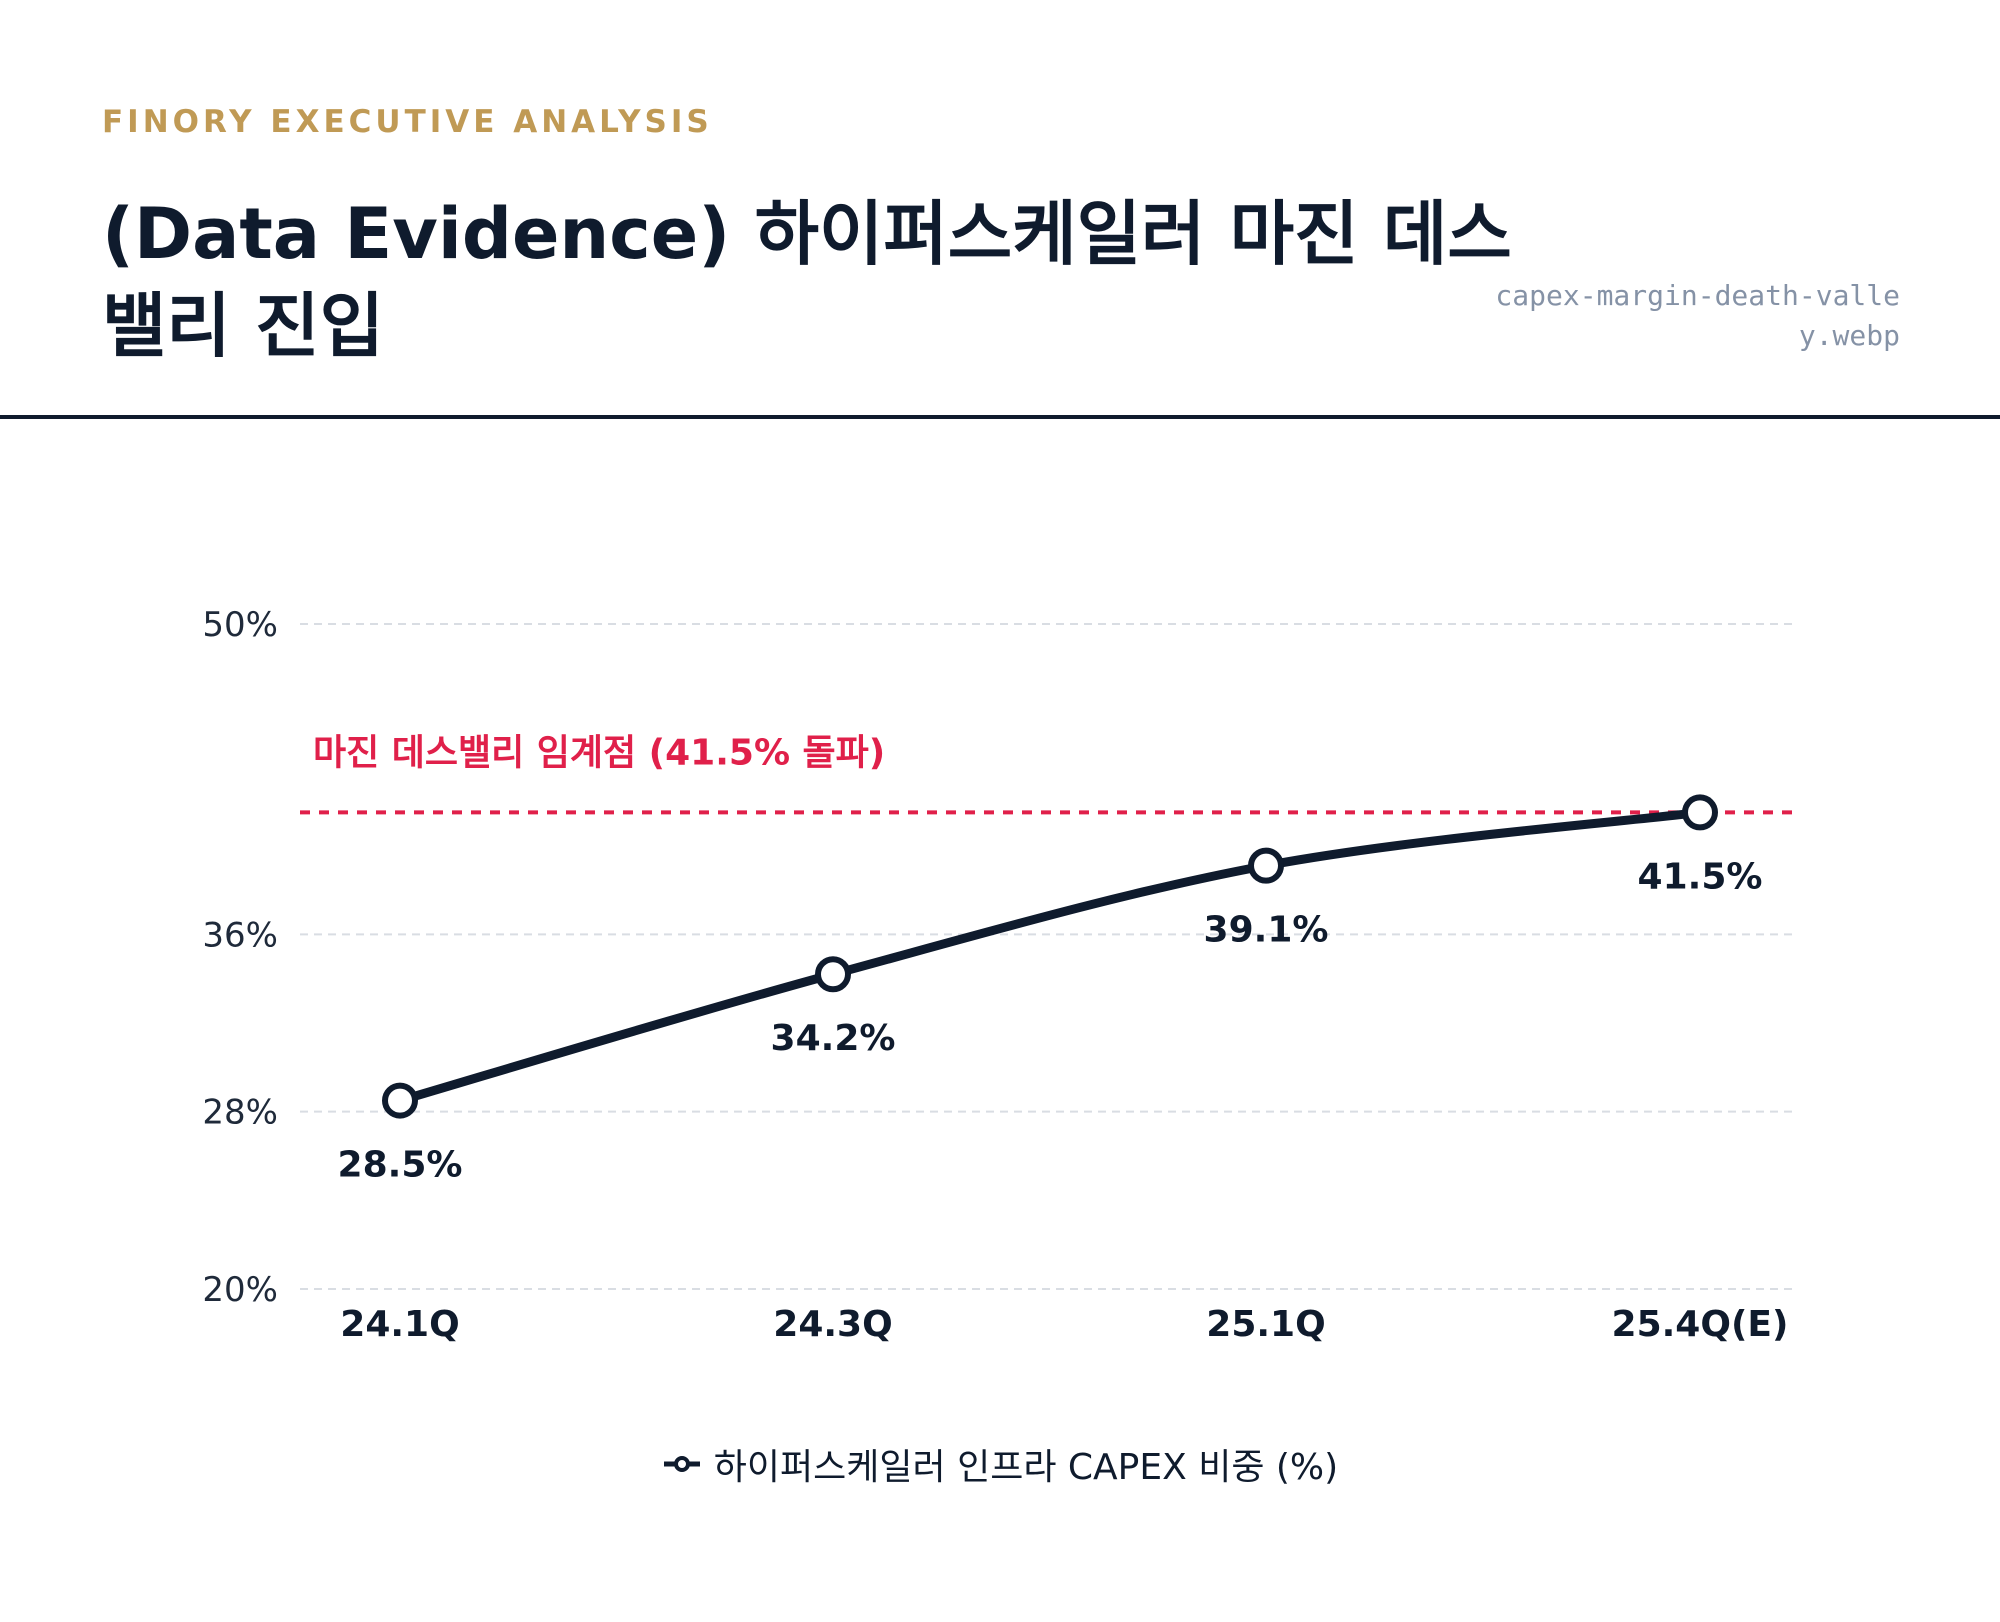 The width and height of the screenshot is (2000, 1622). I want to click on header-divider, so click(1000, 417).